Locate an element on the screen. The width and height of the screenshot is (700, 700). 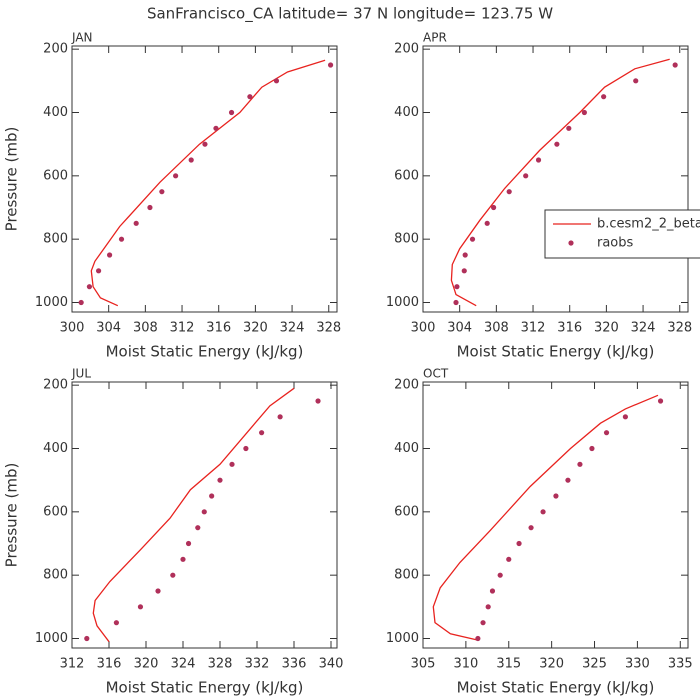
x-tick-label: 336 is located at coordinates (294, 664).